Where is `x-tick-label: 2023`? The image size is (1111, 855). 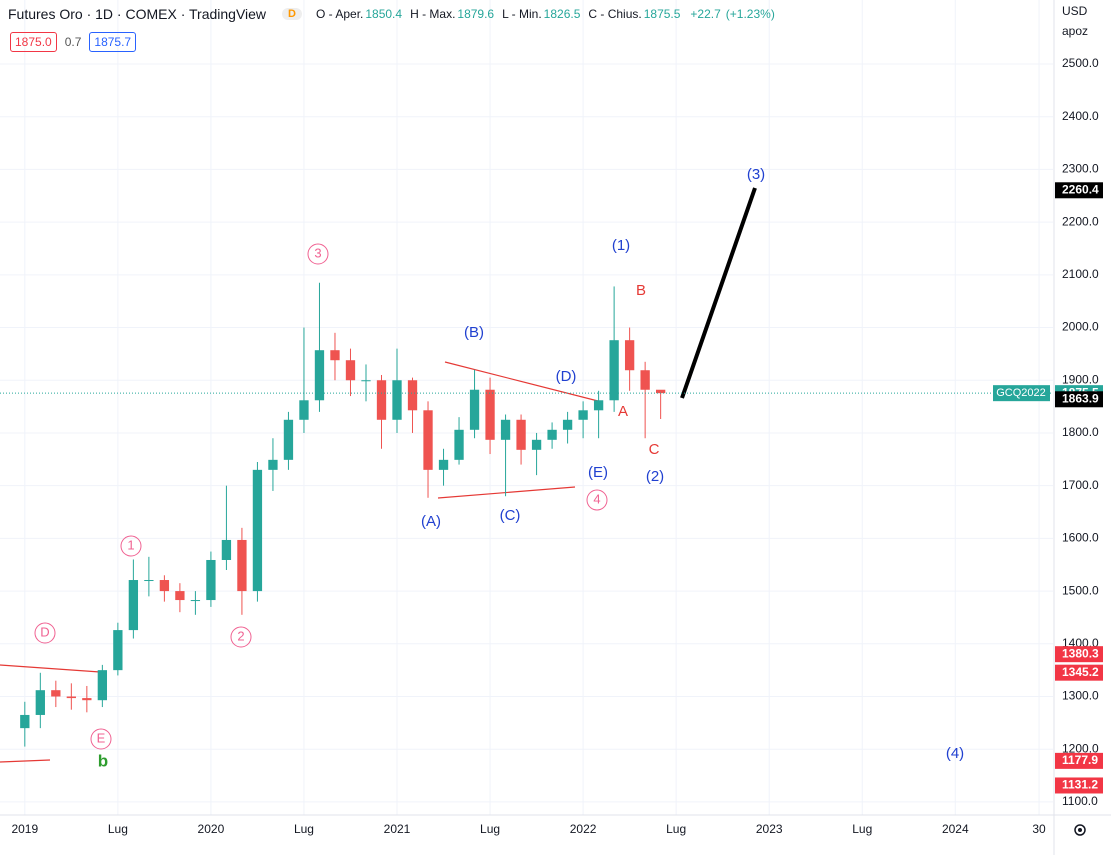 x-tick-label: 2023 is located at coordinates (769, 829).